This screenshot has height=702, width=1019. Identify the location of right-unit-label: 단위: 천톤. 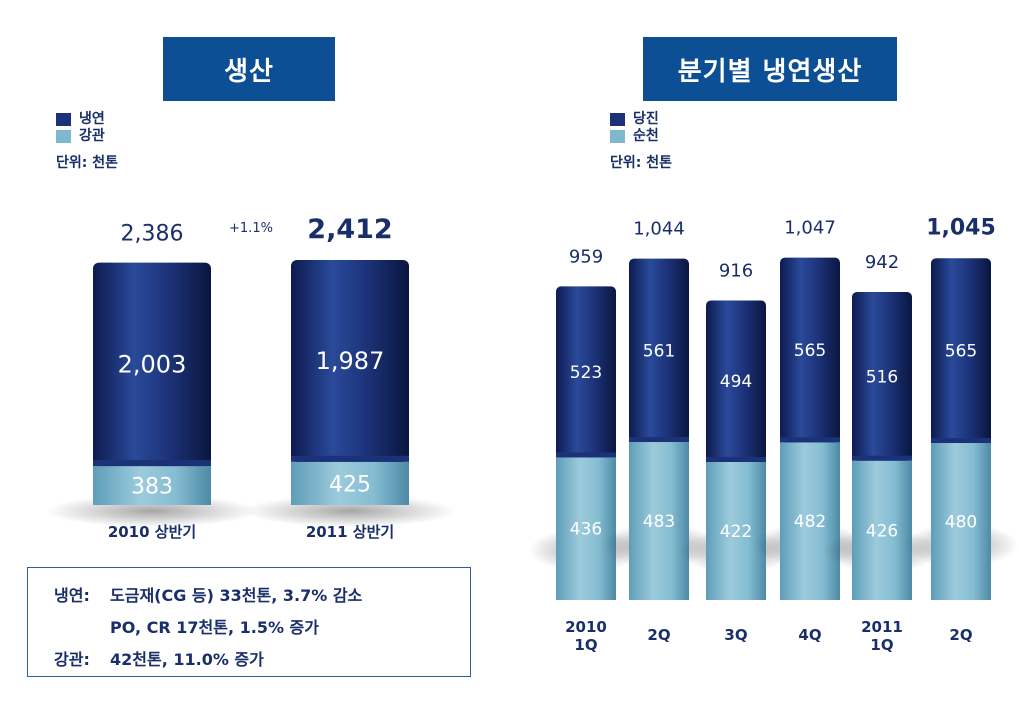
(641, 163).